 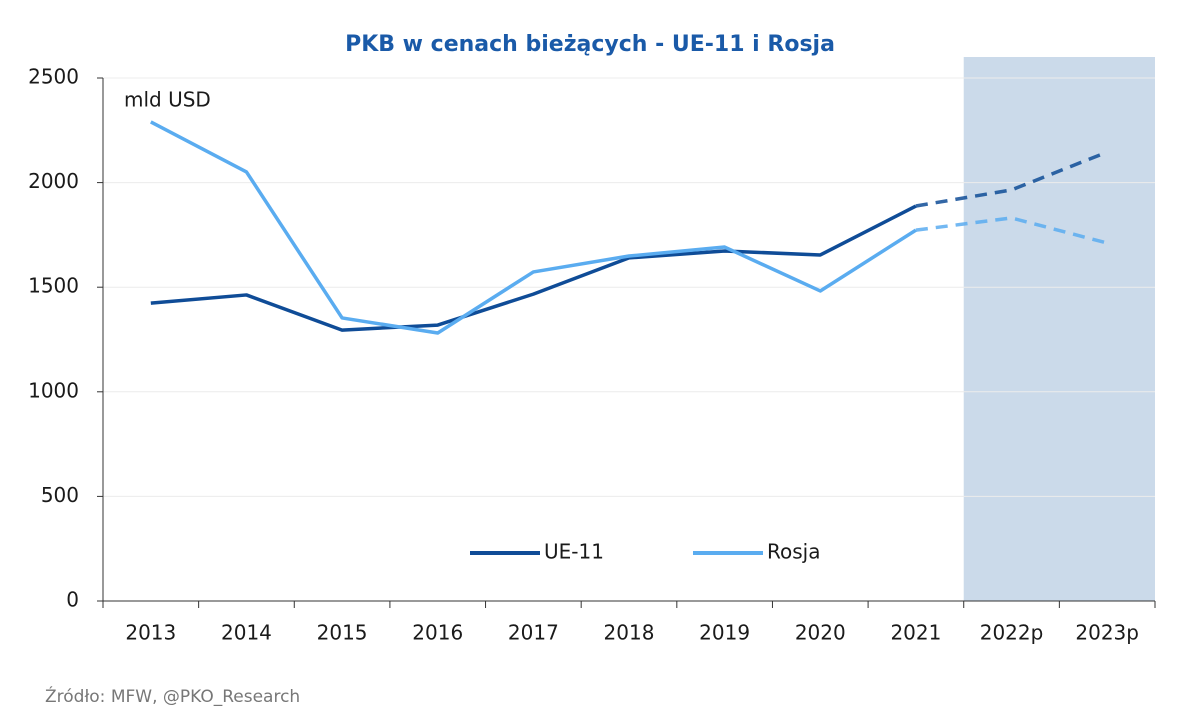 I want to click on x-tick-label: 2017, so click(x=533, y=633).